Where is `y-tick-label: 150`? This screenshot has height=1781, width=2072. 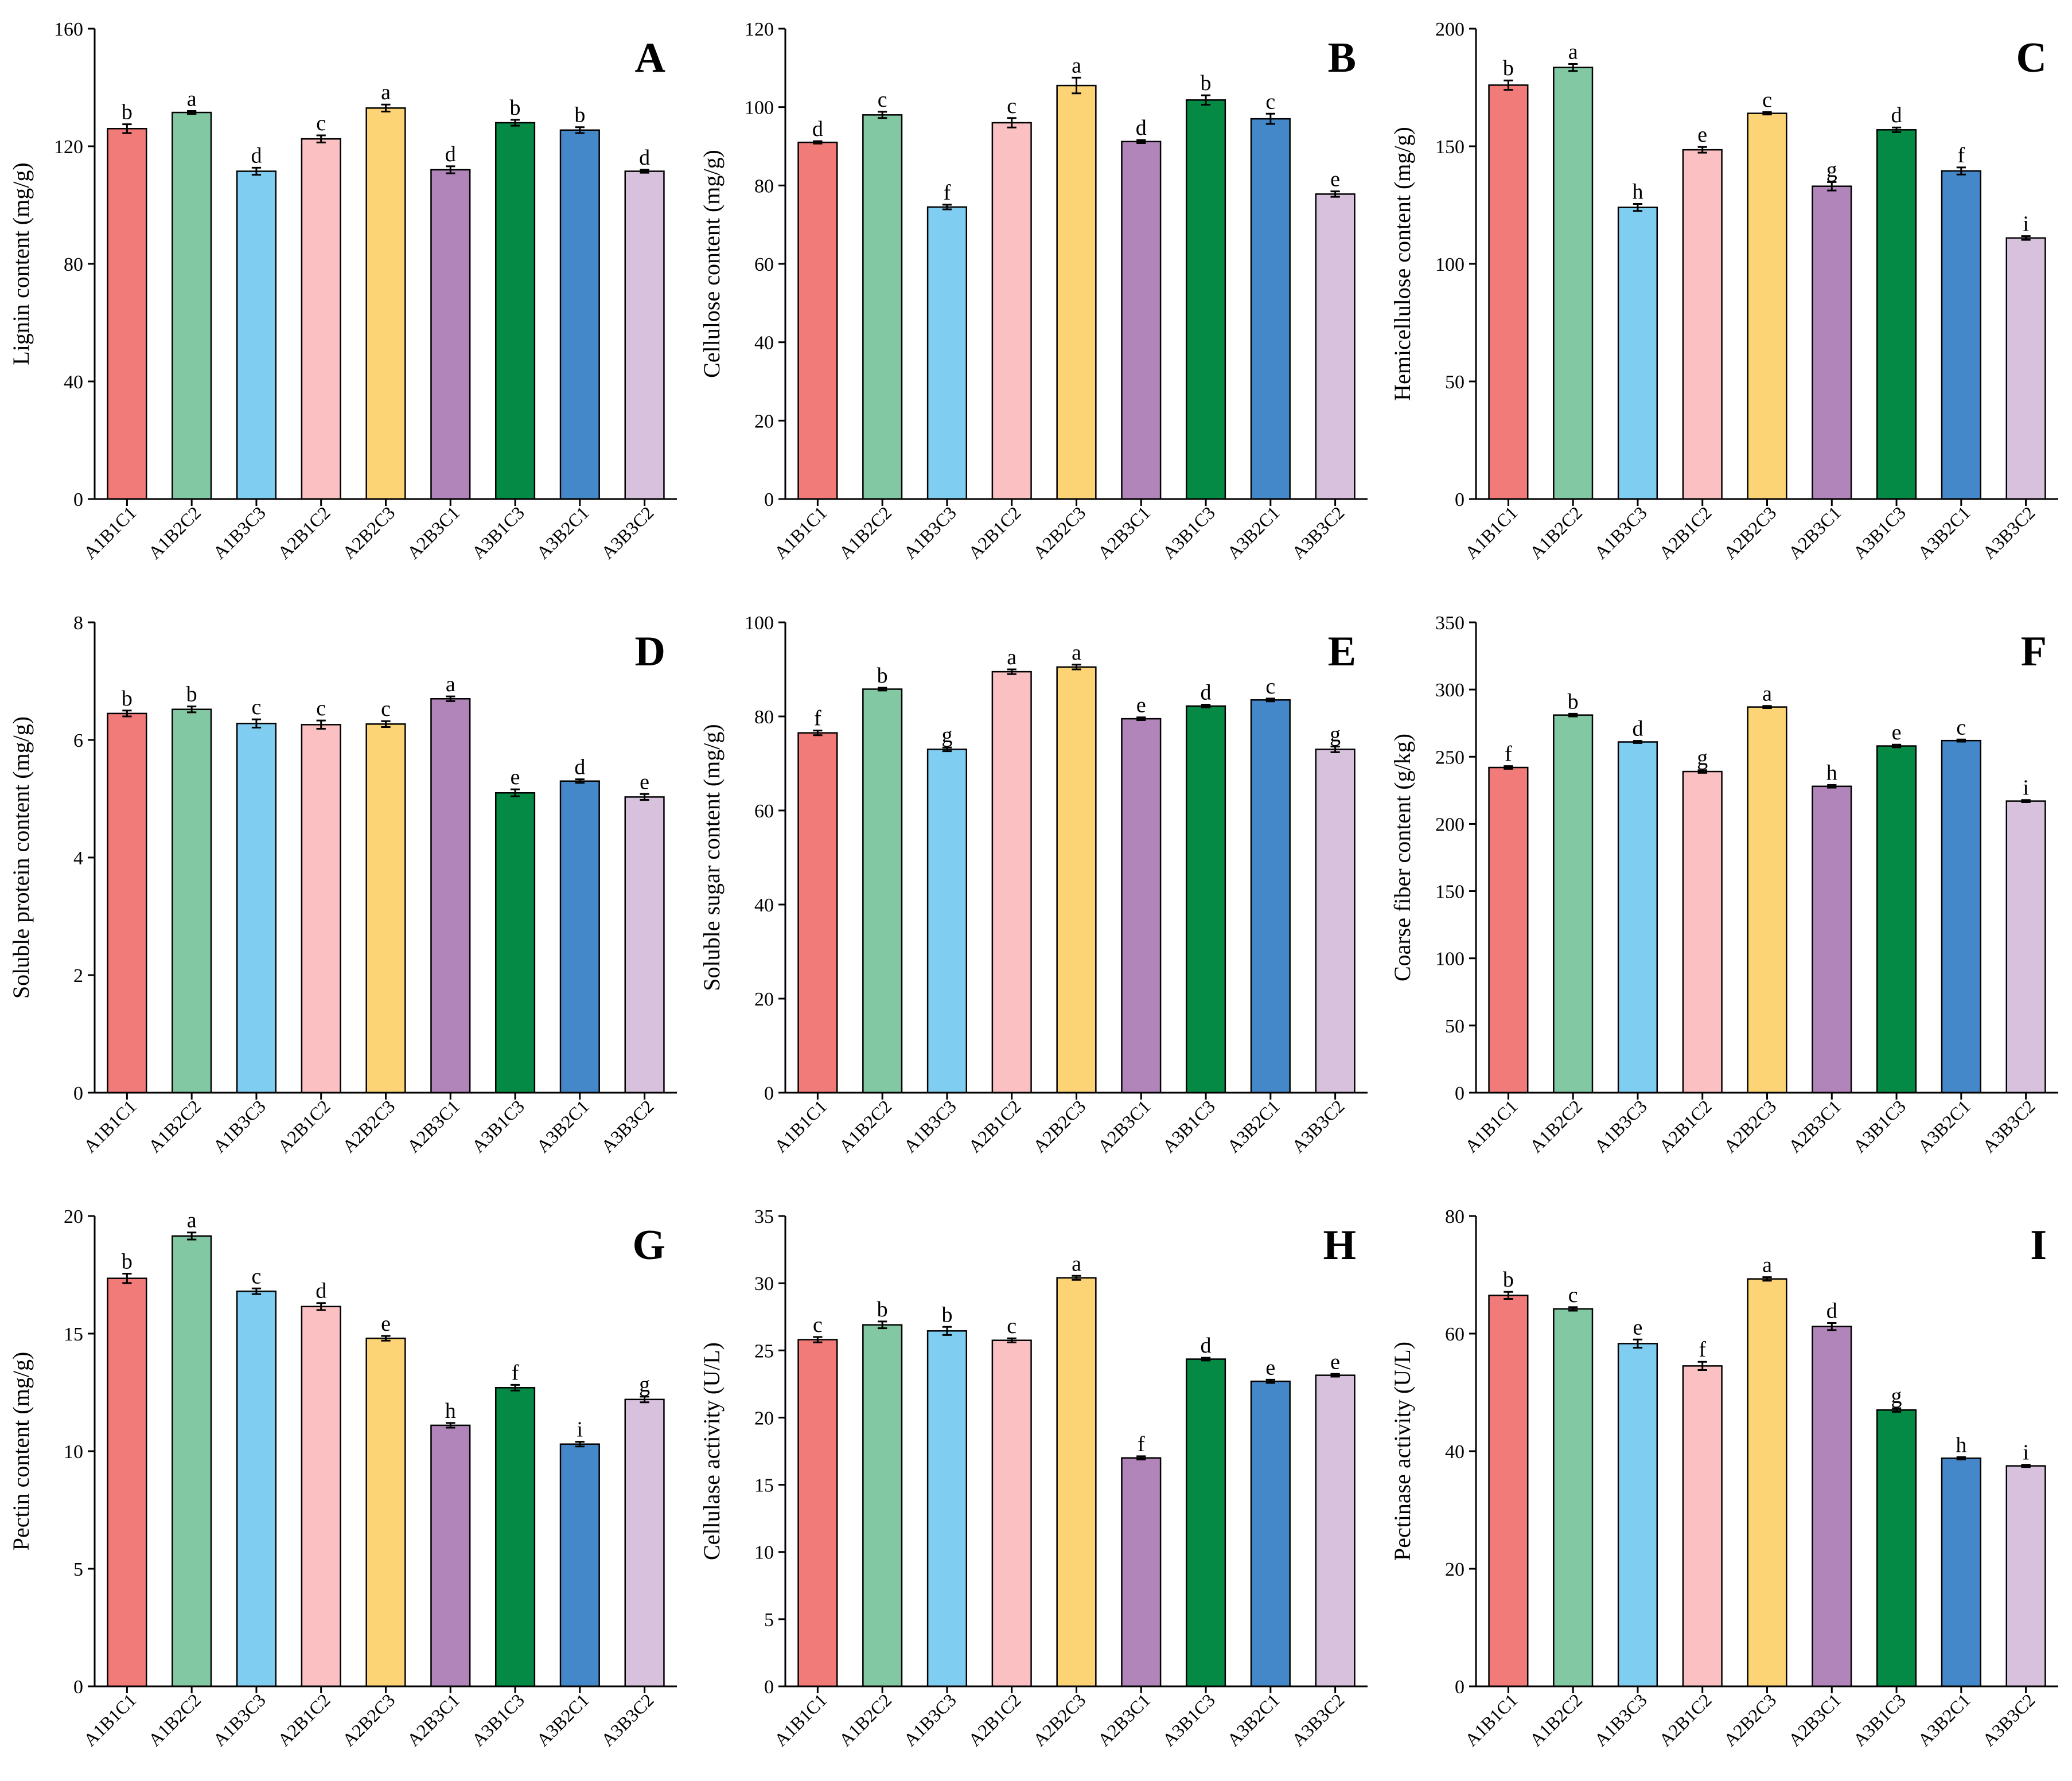 y-tick-label: 150 is located at coordinates (1450, 892).